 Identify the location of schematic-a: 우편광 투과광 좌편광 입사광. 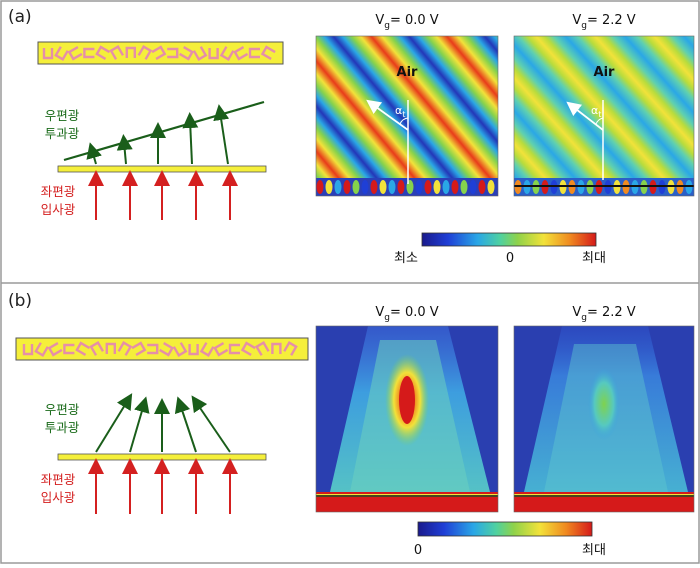
(154, 160).